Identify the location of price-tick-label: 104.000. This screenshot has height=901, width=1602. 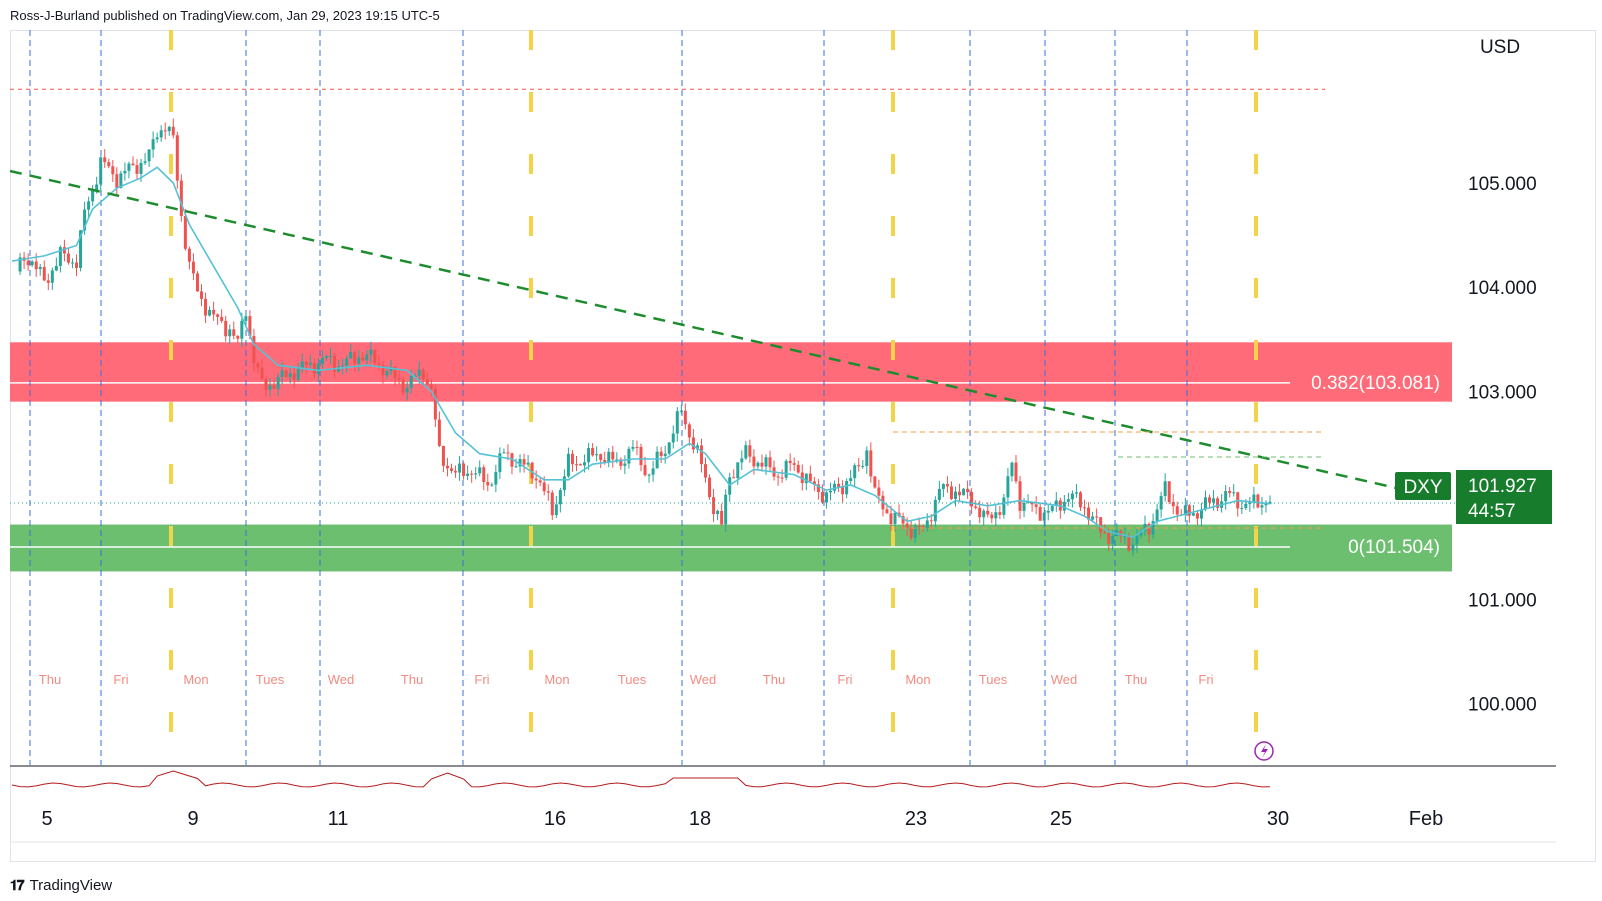
(1502, 288).